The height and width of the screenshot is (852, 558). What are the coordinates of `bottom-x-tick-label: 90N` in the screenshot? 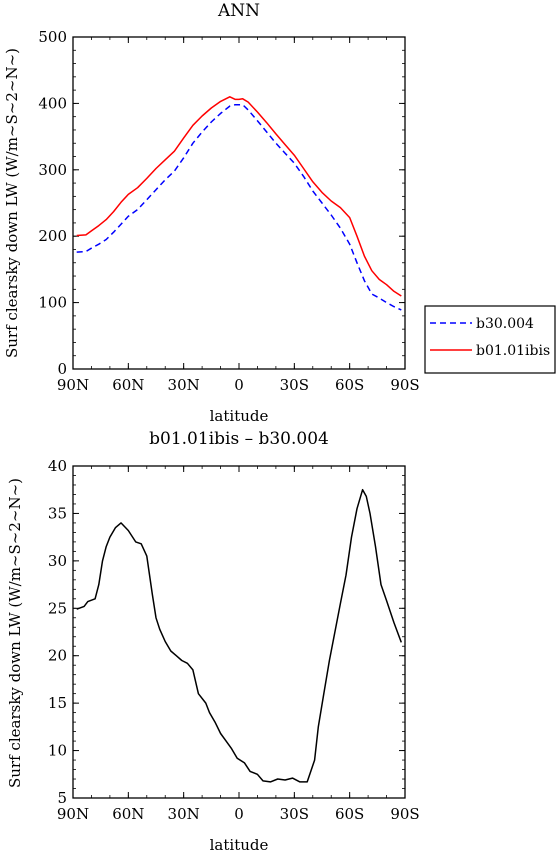 It's located at (73, 814).